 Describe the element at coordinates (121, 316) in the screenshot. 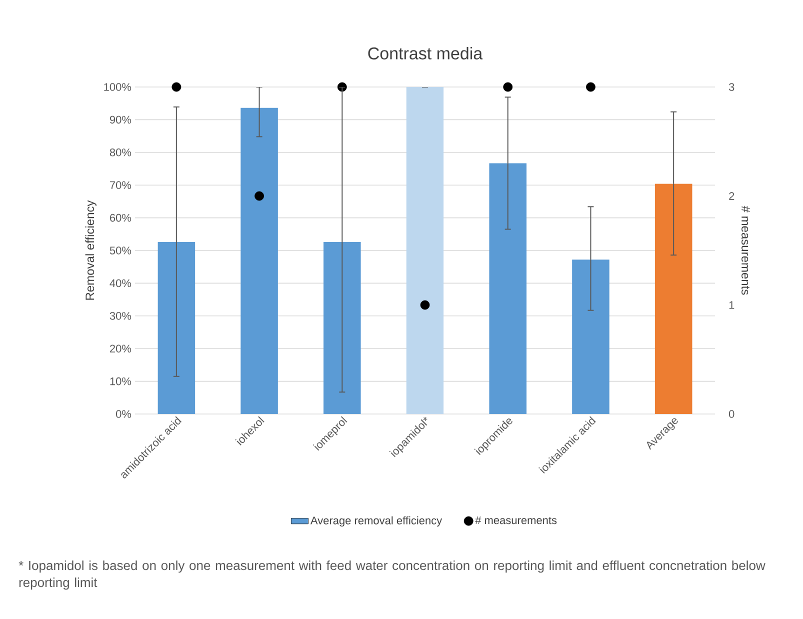

I see `y-tick-label: 30%` at that location.